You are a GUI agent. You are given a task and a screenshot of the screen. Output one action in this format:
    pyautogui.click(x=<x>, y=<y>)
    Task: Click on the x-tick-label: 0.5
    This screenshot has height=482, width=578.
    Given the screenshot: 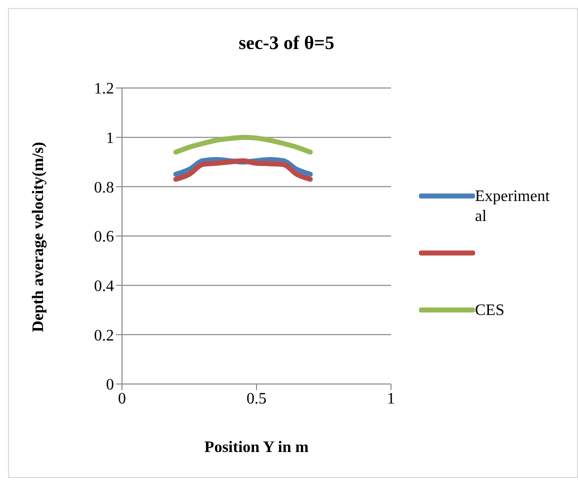 What is the action you would take?
    pyautogui.click(x=256, y=399)
    